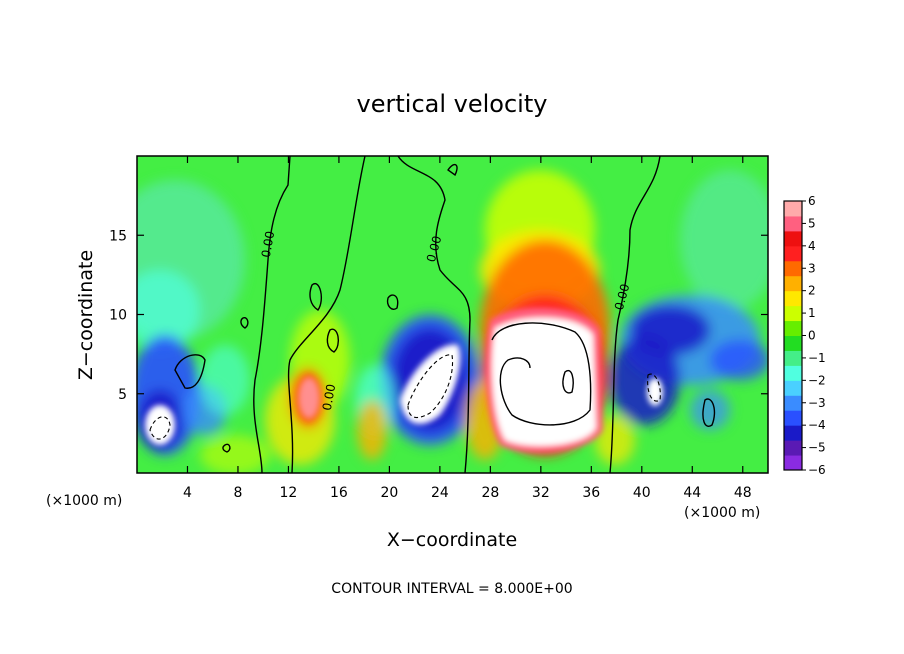 Image resolution: width=904 pixels, height=654 pixels. Describe the element at coordinates (743, 493) in the screenshot. I see `x-tick-label: 48` at that location.